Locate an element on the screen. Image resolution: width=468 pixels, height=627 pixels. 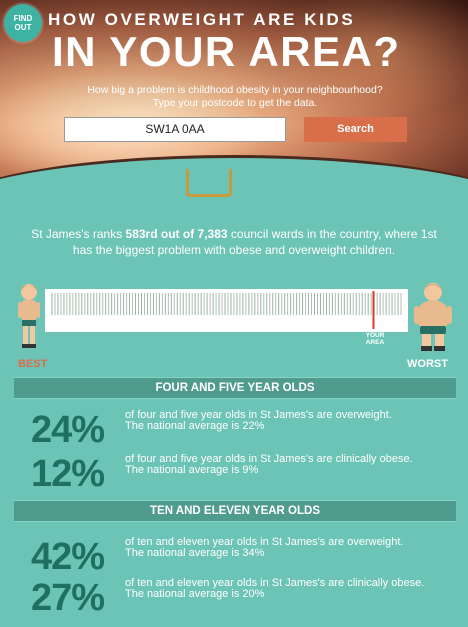
ranking-scale-ticks is located at coordinates (226, 310).